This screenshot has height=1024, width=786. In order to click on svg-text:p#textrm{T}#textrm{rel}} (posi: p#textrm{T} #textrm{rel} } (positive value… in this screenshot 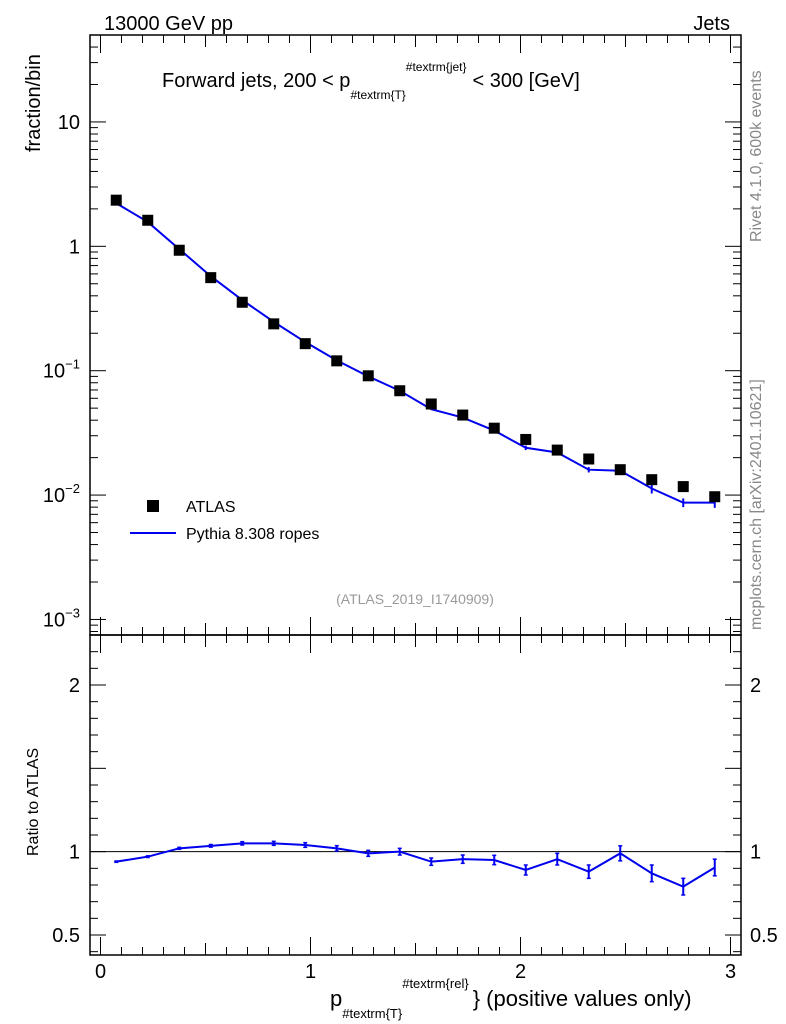, I will do `click(511, 998)`.